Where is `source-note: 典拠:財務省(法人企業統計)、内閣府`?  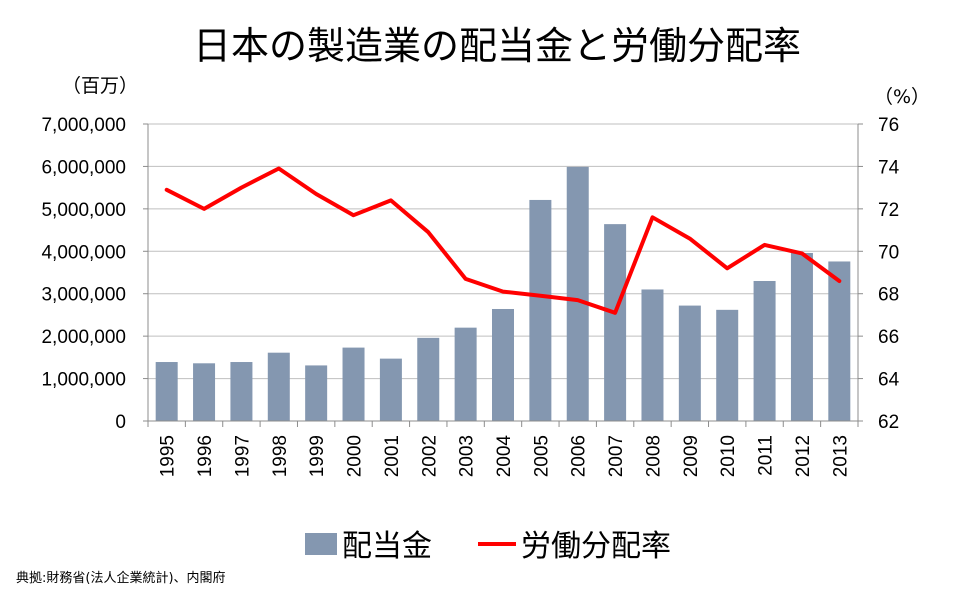
source-note: 典拠:財務省(法人企業統計)、内閣府 is located at coordinates (121, 578).